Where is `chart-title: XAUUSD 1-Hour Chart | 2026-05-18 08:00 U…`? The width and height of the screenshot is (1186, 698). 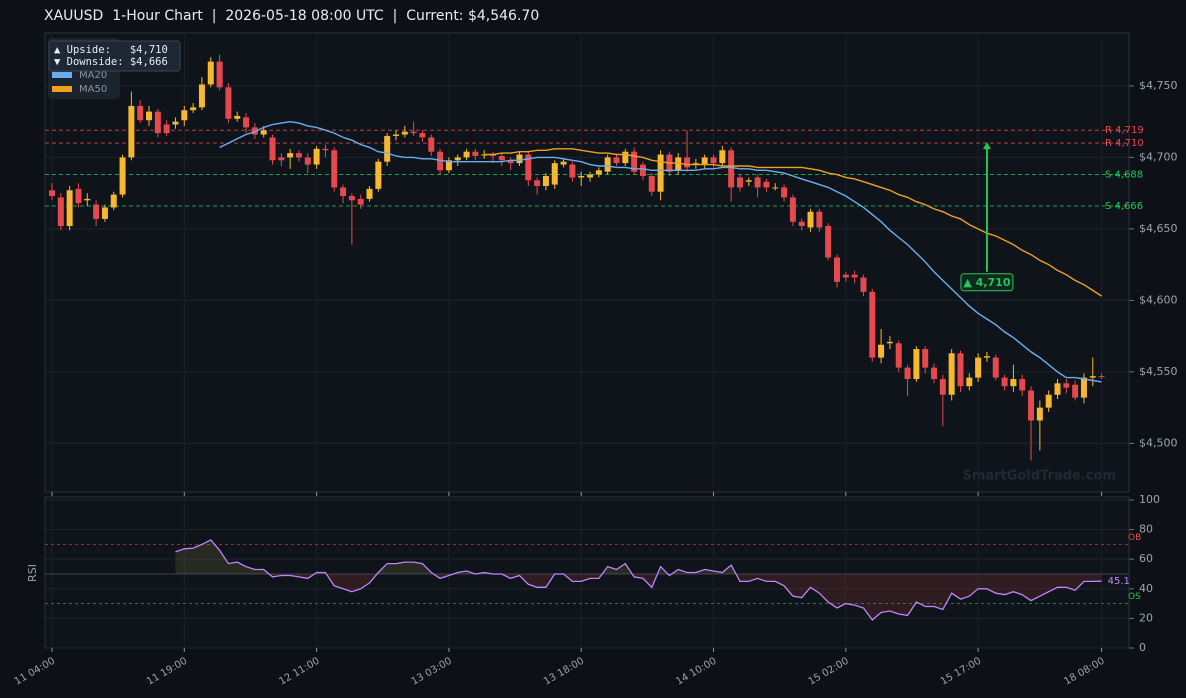
chart-title: XAUUSD 1-Hour Chart | 2026-05-18 08:00 U… is located at coordinates (291, 16).